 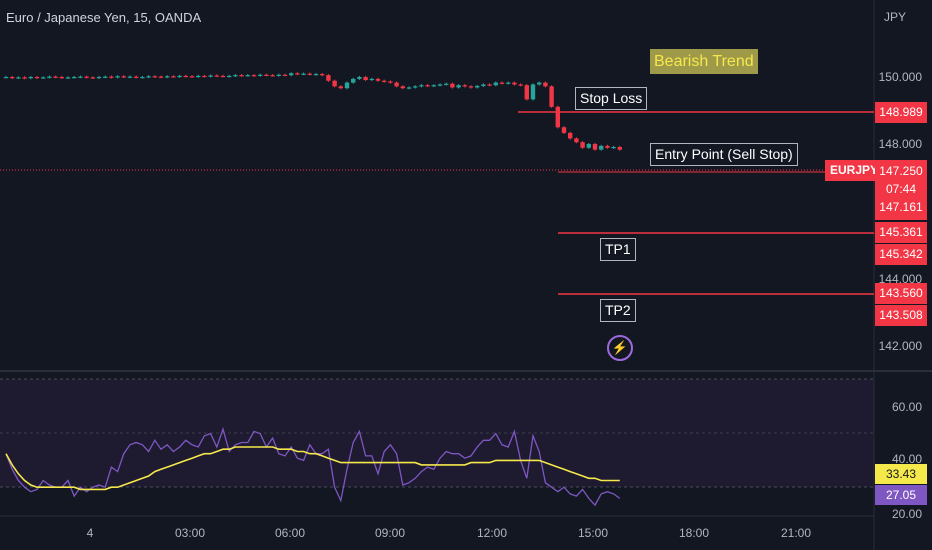 What do you see at coordinates (593, 533) in the screenshot?
I see `time-tick-1500: 15:00` at bounding box center [593, 533].